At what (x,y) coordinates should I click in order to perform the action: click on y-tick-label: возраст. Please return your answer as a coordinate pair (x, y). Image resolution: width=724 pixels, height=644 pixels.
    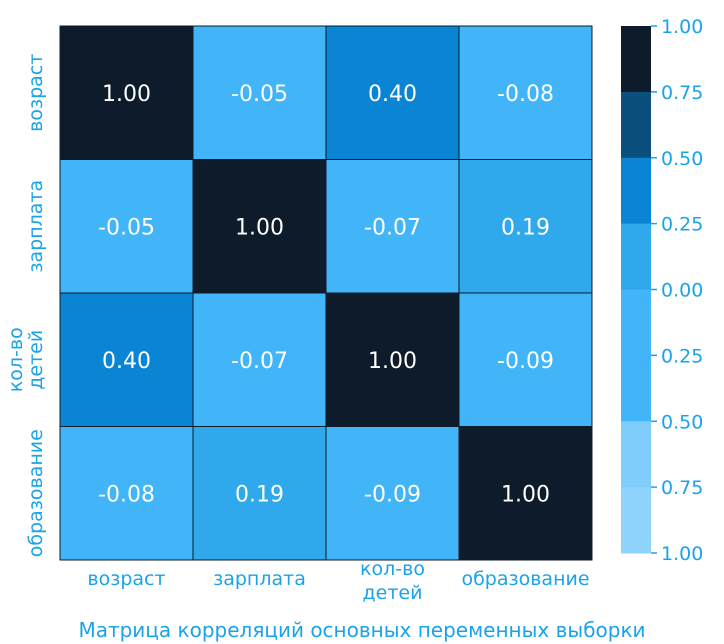
    Looking at the image, I should click on (36, 93).